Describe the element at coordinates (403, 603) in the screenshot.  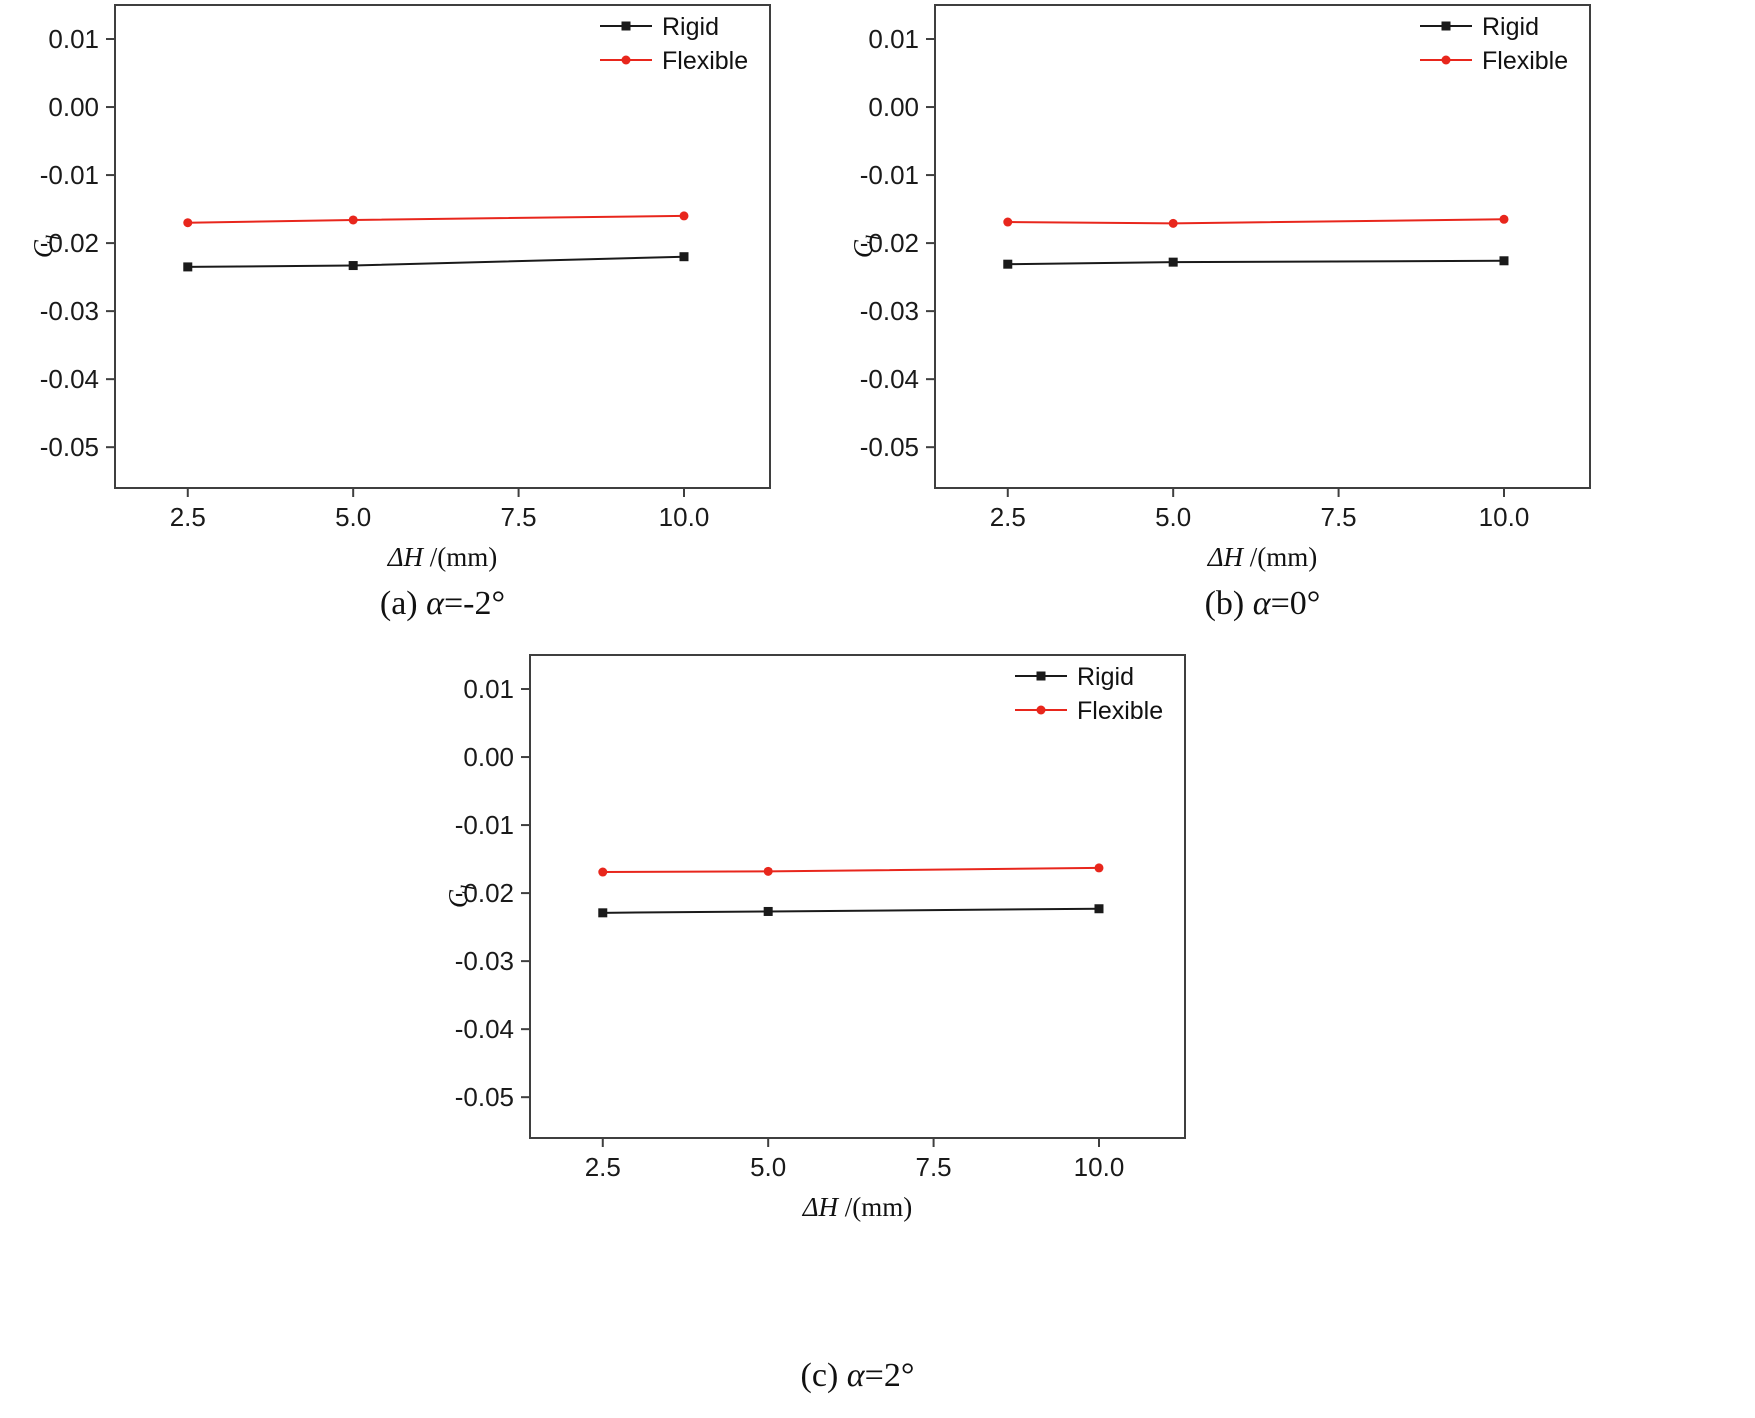
I see `chart-a-caption-prefix: (a)` at that location.